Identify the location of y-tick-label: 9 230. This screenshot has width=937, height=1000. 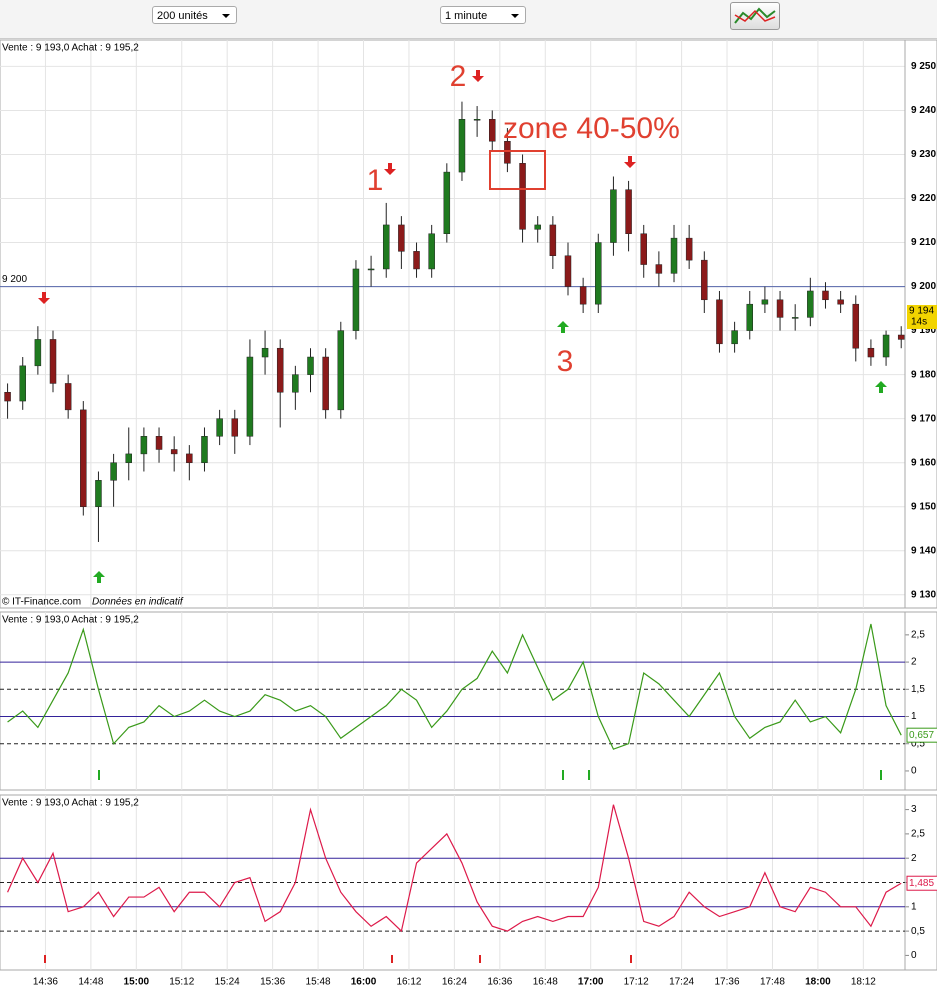
(923, 154).